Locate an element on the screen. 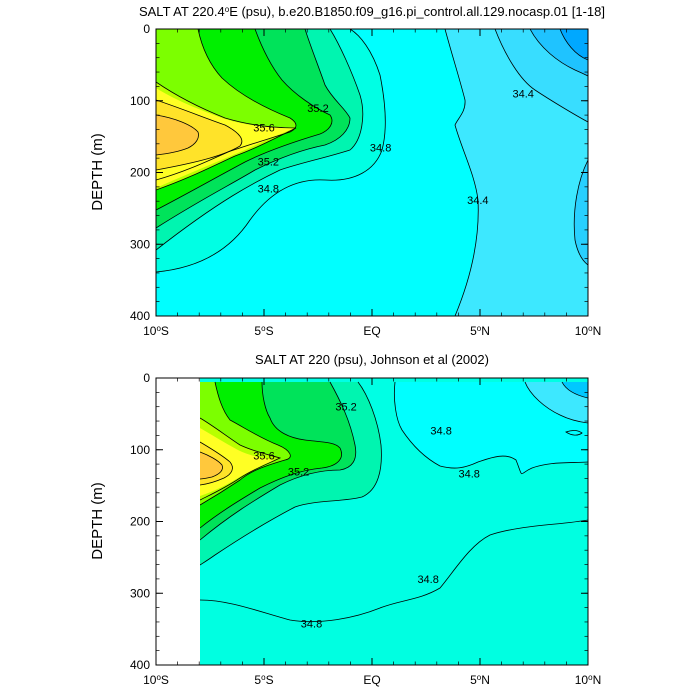  top-y-tick-label: 100 is located at coordinates (140, 101).